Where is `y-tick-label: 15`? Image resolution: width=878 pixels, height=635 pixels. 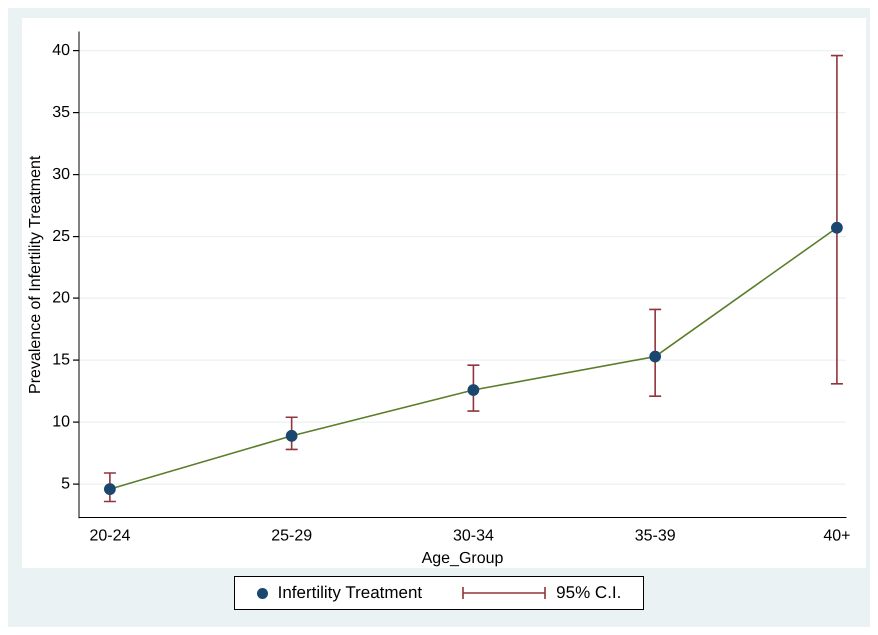 y-tick-label: 15 is located at coordinates (61, 360).